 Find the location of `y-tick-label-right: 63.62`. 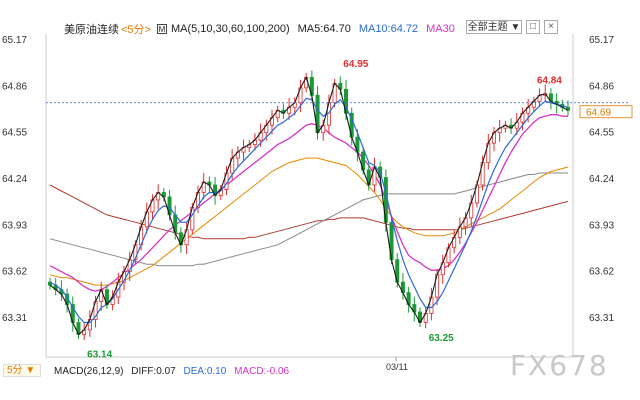

y-tick-label-right: 63.62 is located at coordinates (601, 272).